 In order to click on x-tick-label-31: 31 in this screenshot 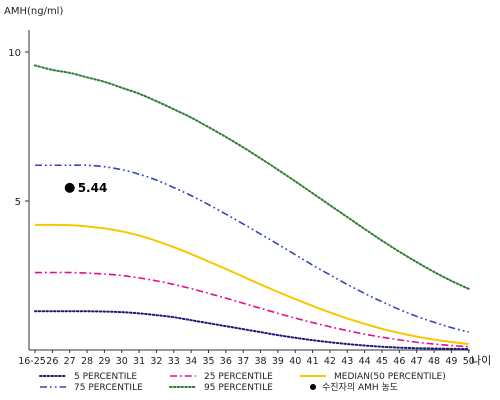, I will do `click(139, 361)`.